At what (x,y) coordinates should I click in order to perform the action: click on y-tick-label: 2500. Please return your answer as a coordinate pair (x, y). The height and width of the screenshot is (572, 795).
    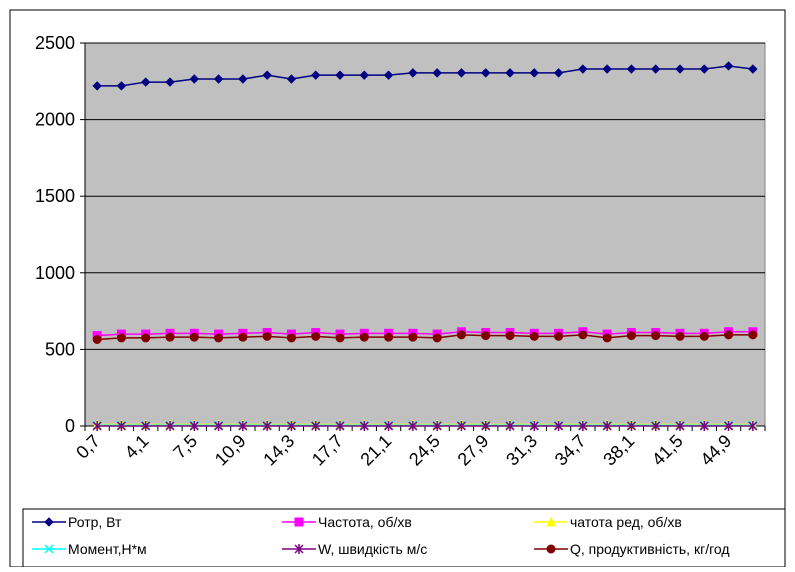
    Looking at the image, I should click on (55, 43).